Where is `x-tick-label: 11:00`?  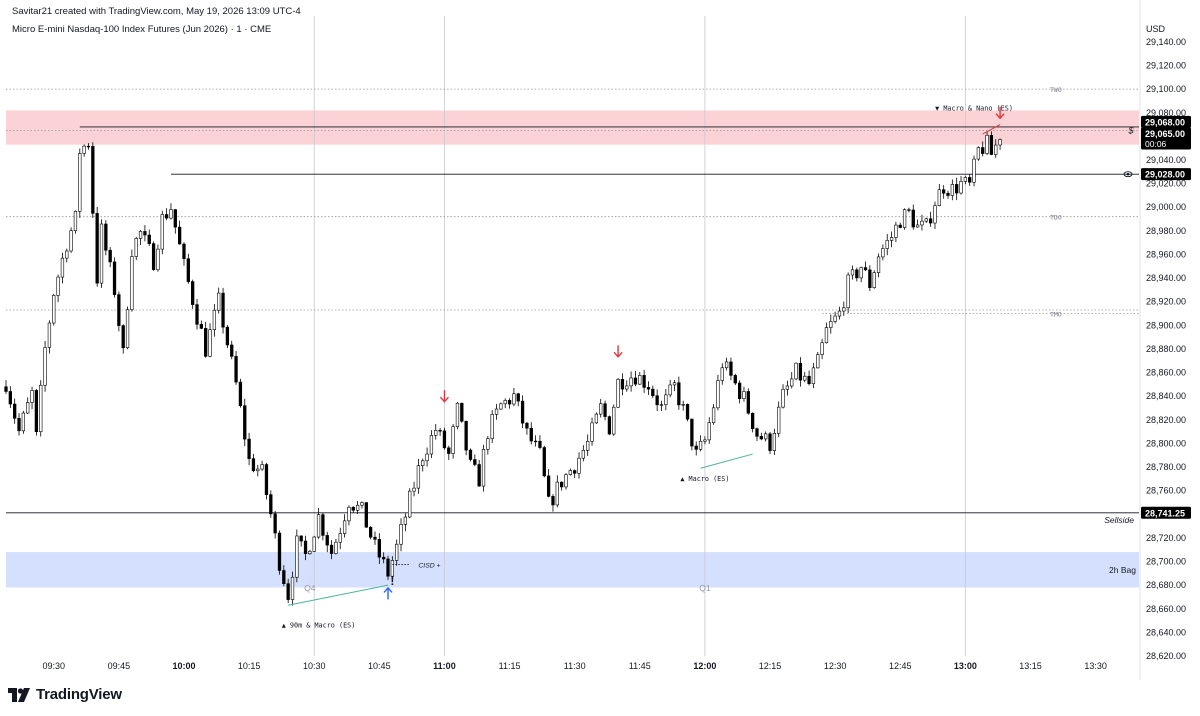 x-tick-label: 11:00 is located at coordinates (444, 666).